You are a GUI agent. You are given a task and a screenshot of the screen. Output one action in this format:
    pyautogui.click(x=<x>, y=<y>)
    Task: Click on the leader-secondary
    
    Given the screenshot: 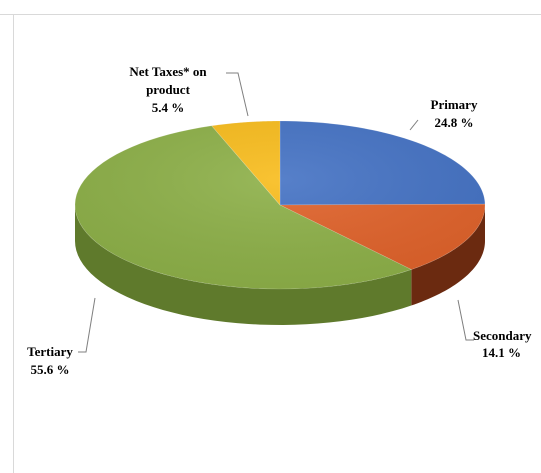 What is the action you would take?
    pyautogui.click(x=465, y=320)
    